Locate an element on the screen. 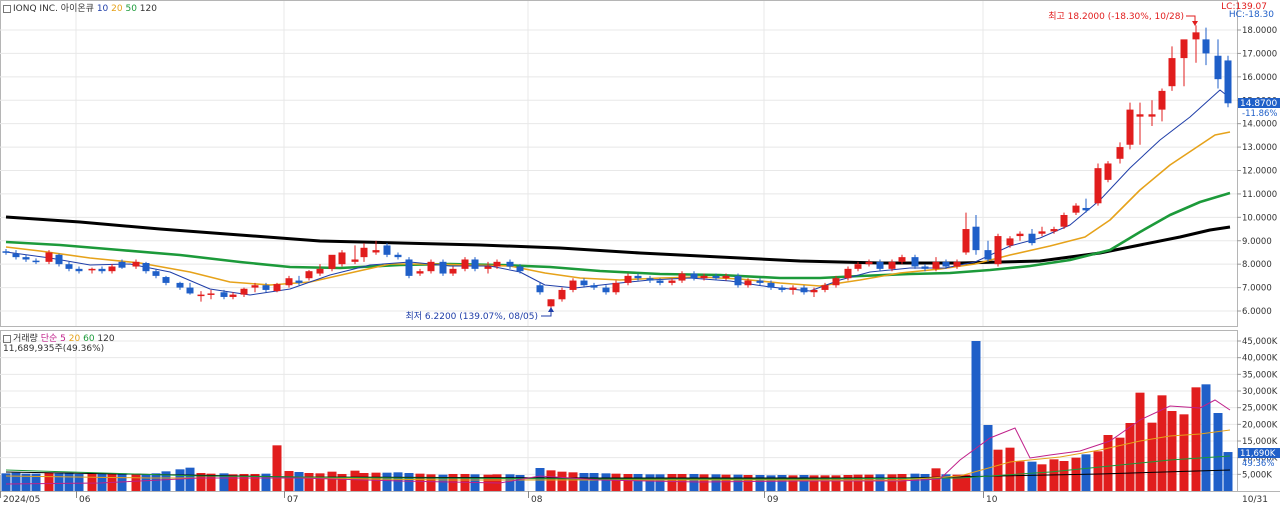 The height and width of the screenshot is (511, 1280). volume-tick-label: 10,000K is located at coordinates (1260, 459).